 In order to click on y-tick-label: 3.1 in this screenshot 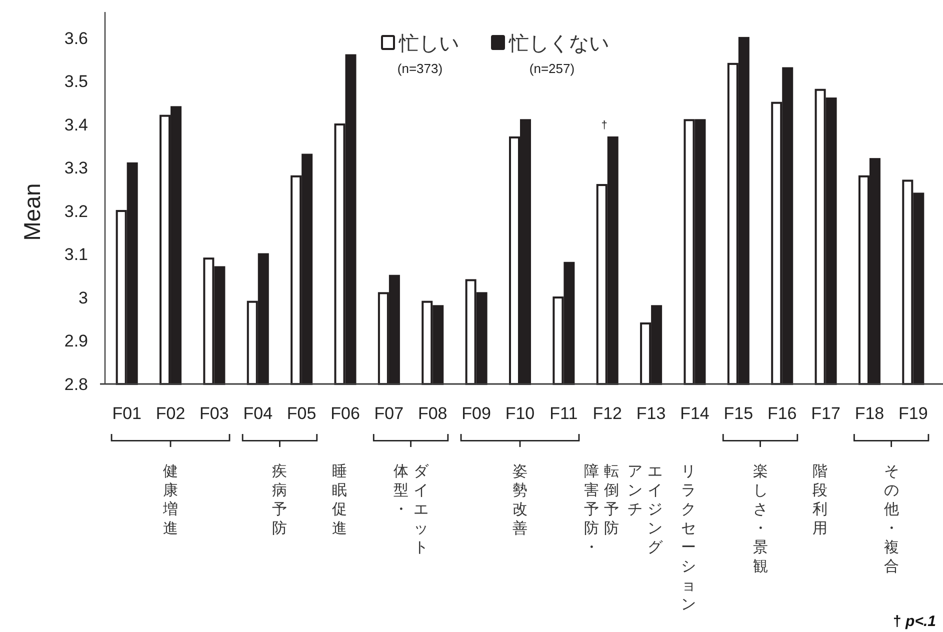, I will do `click(76, 254)`.